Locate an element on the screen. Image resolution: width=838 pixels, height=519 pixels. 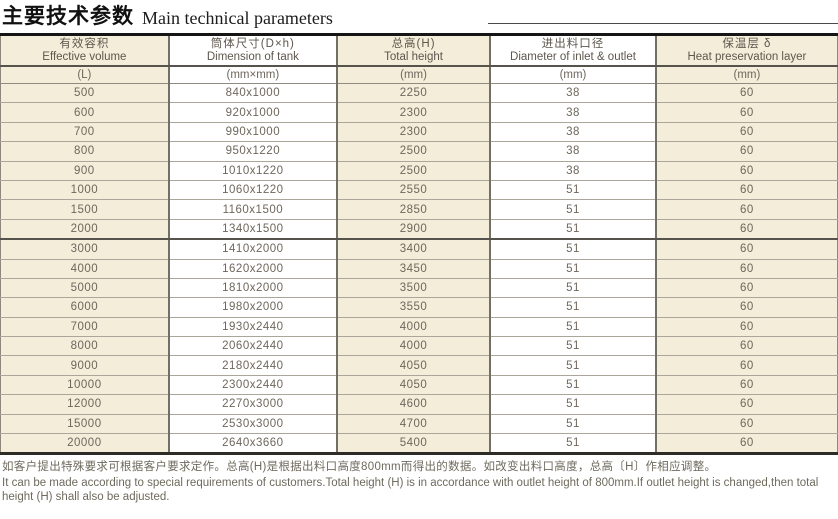
table-cell: 3550 is located at coordinates (414, 307).